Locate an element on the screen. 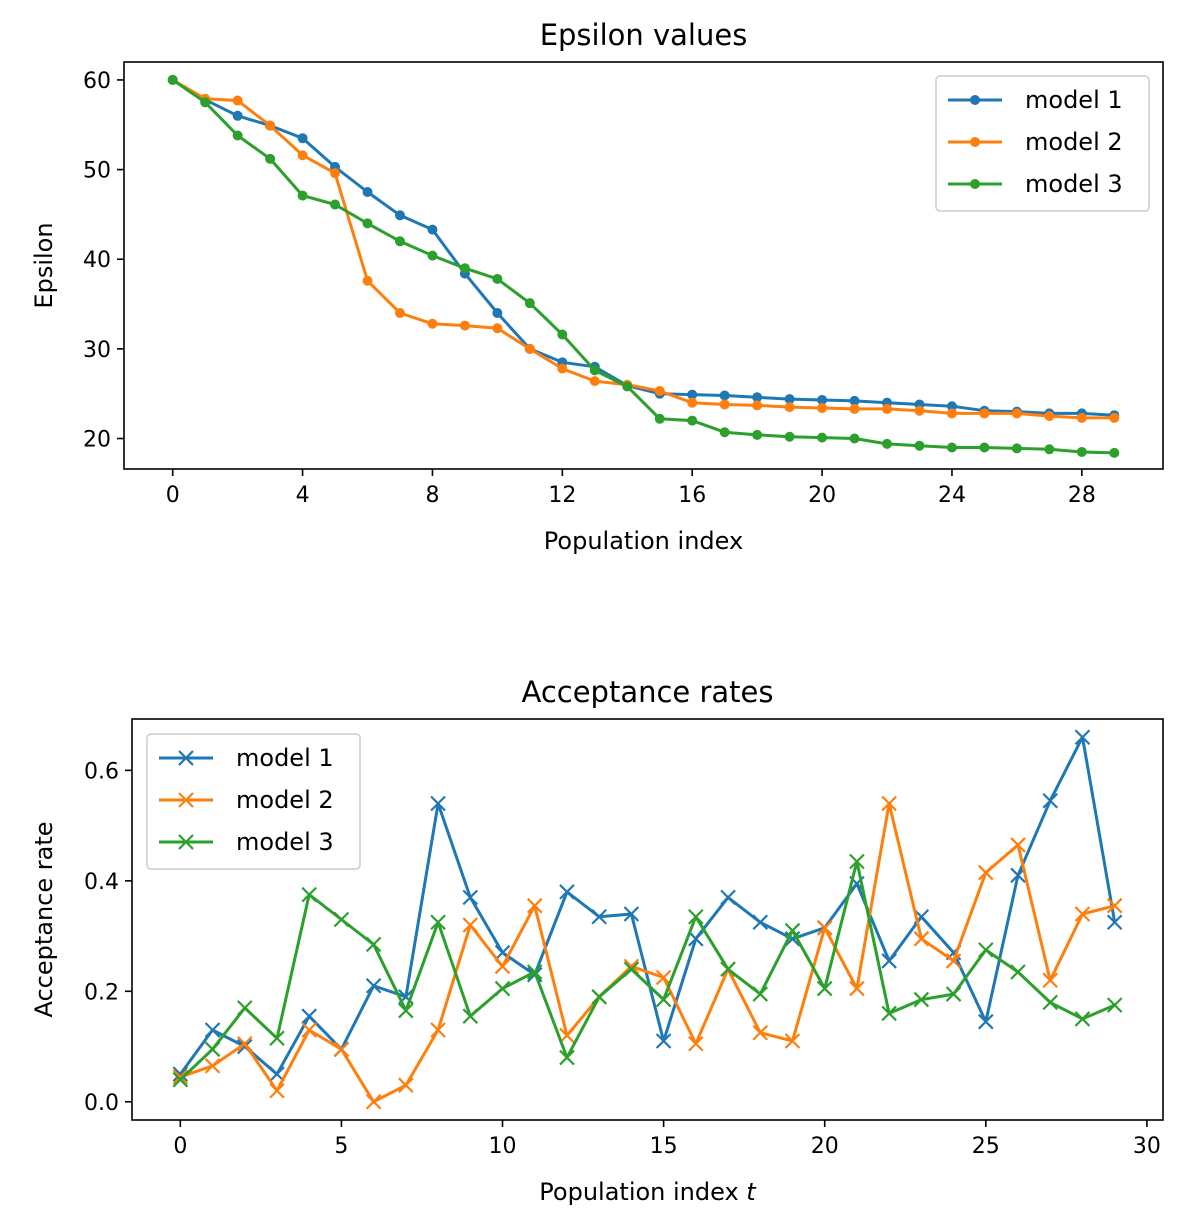 The height and width of the screenshot is (1228, 1200). y-tick-label: 0.6 is located at coordinates (101, 771).